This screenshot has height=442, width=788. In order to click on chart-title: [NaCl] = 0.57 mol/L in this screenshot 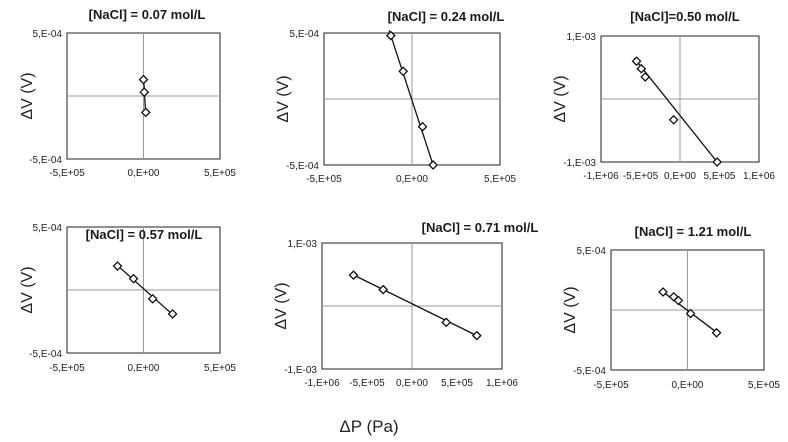, I will do `click(144, 234)`.